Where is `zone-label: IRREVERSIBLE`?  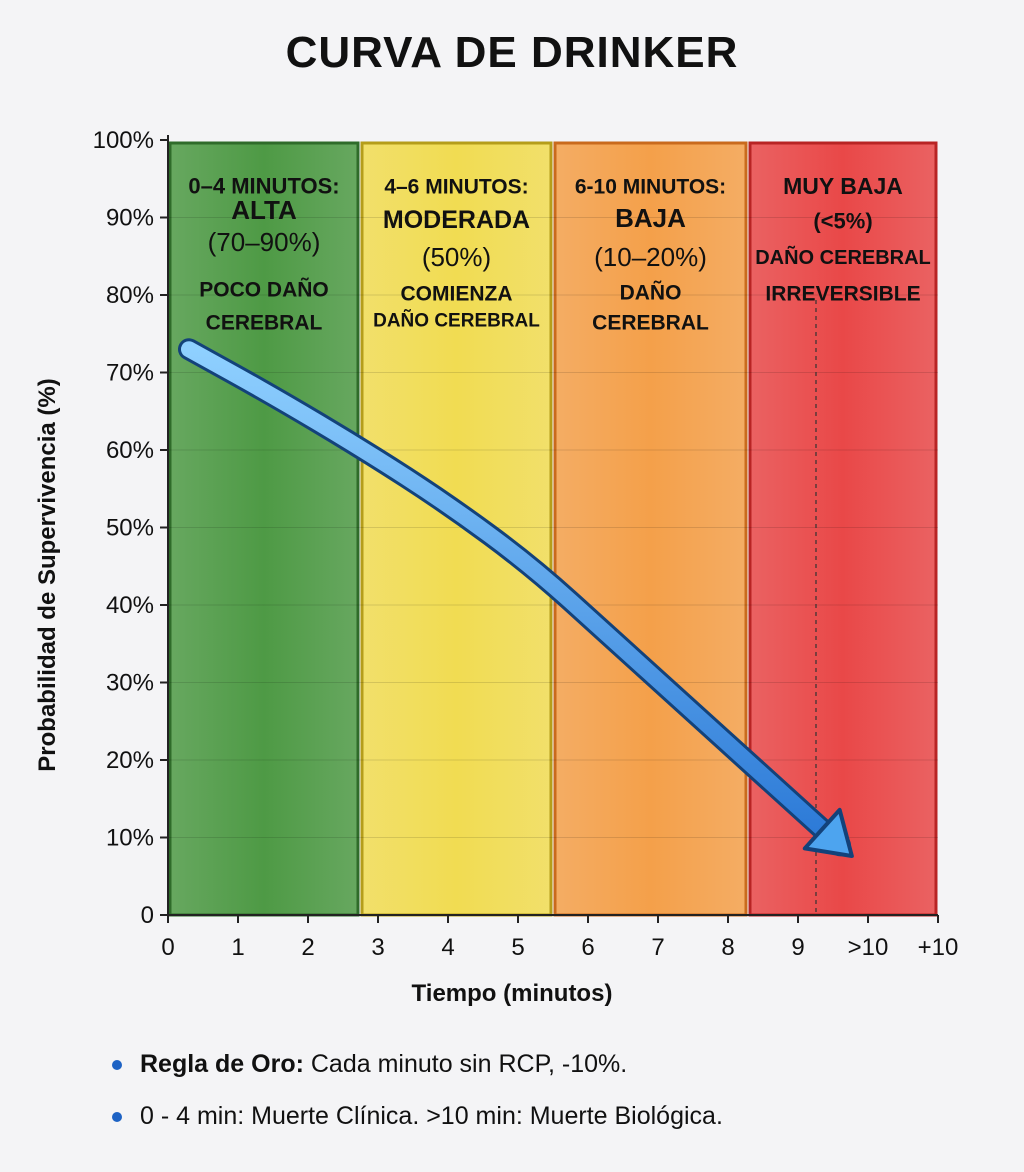
zone-label: IRREVERSIBLE is located at coordinates (842, 293).